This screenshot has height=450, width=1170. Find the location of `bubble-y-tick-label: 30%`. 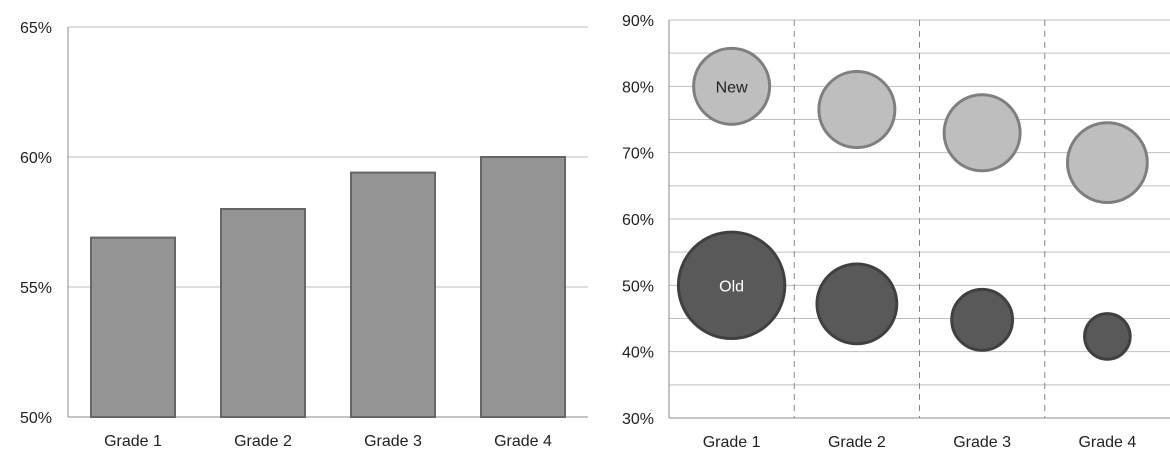

bubble-y-tick-label: 30% is located at coordinates (638, 419).